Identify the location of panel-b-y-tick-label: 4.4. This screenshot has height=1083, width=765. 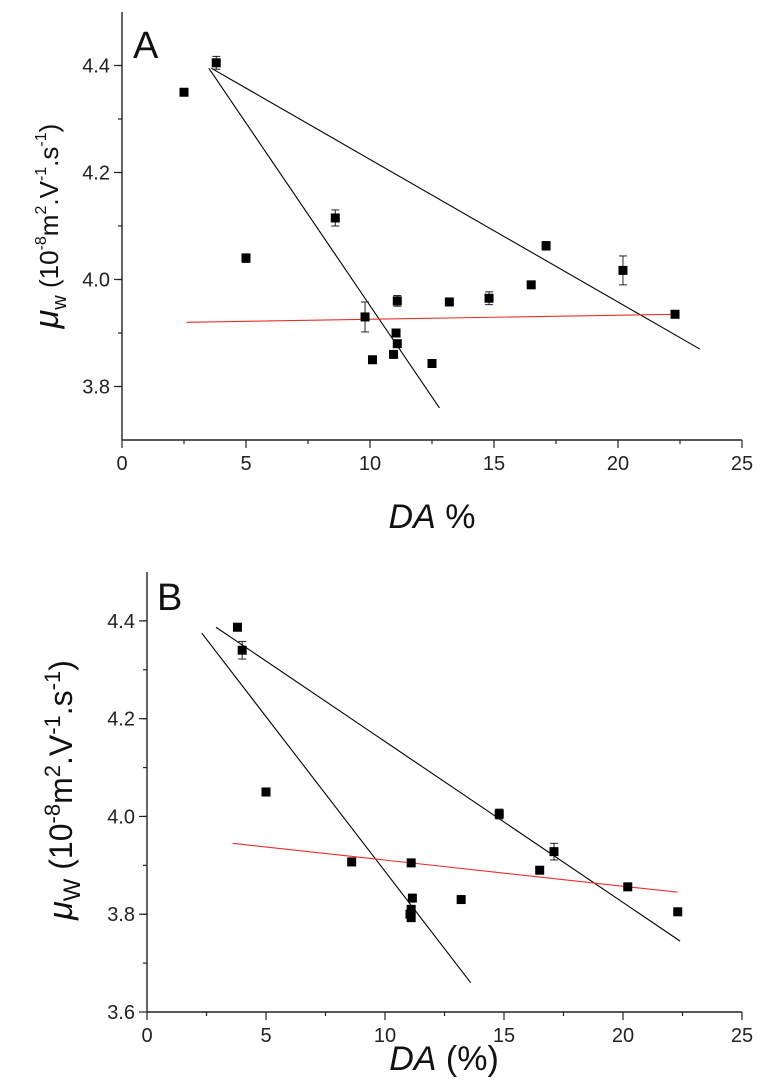
(121, 622).